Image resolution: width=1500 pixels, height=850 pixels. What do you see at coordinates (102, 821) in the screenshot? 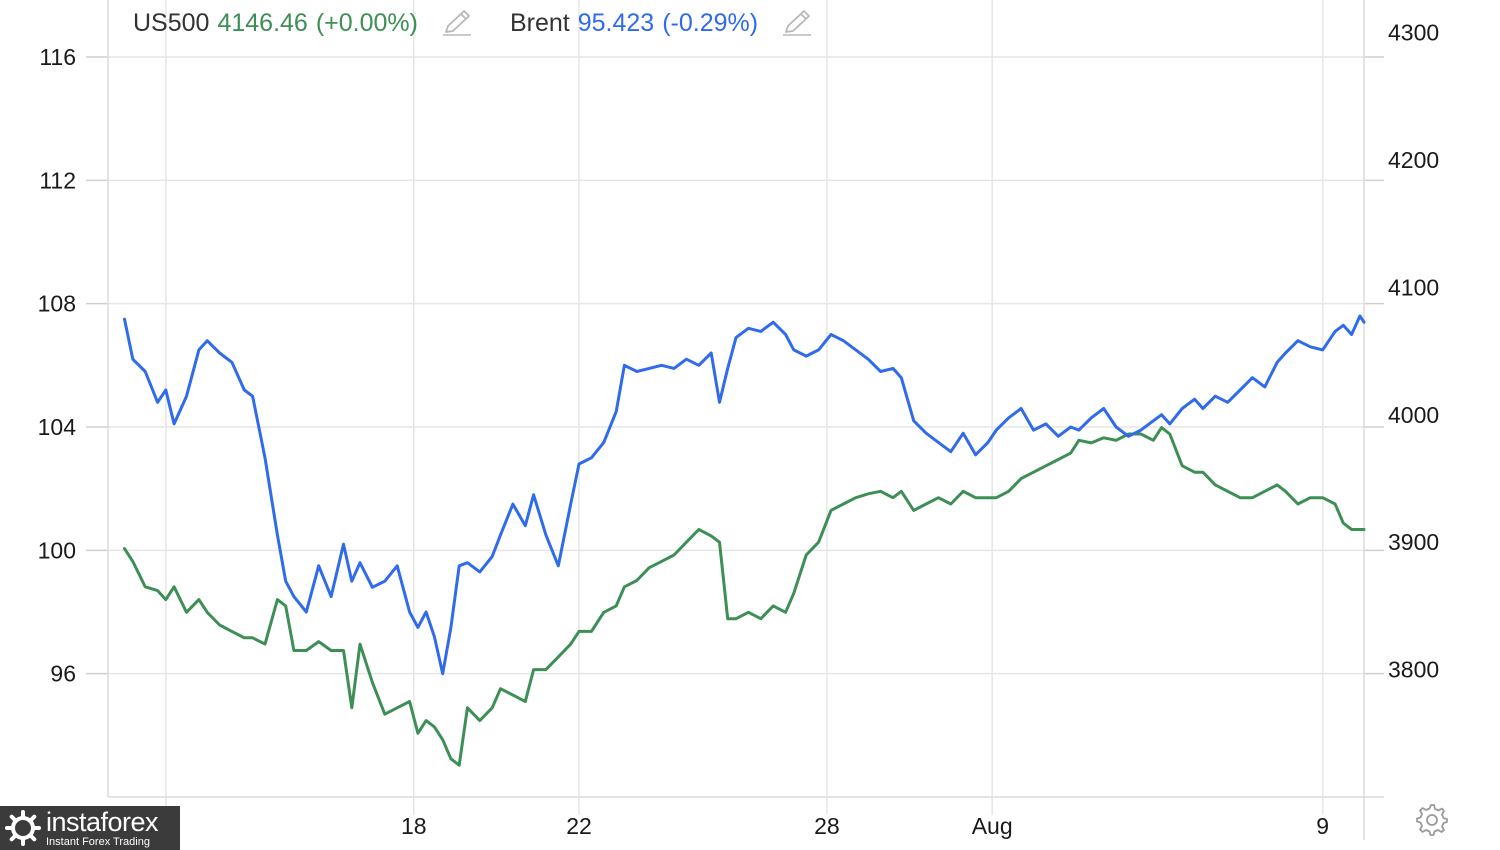
I see `watermark-brand: instaforex` at bounding box center [102, 821].